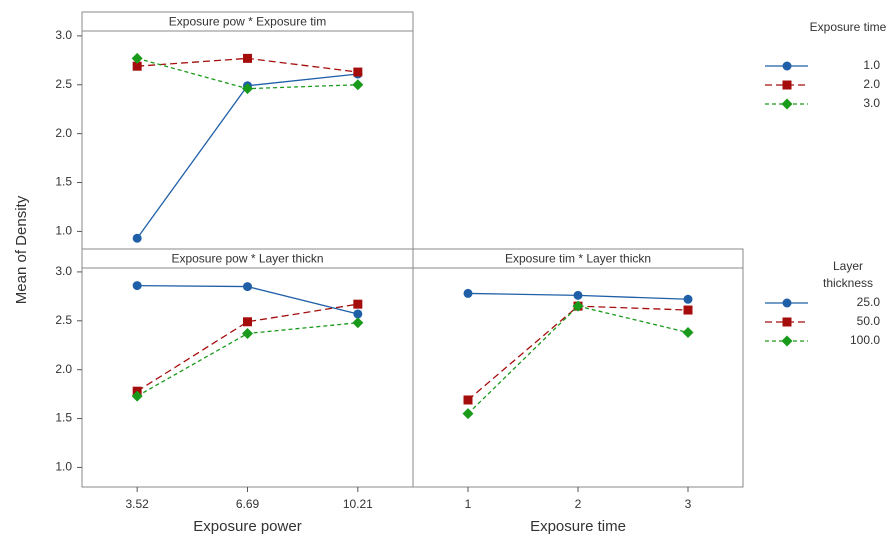 This screenshot has width=889, height=537. Describe the element at coordinates (358, 504) in the screenshot. I see `x-tick-label: 10.21` at that location.